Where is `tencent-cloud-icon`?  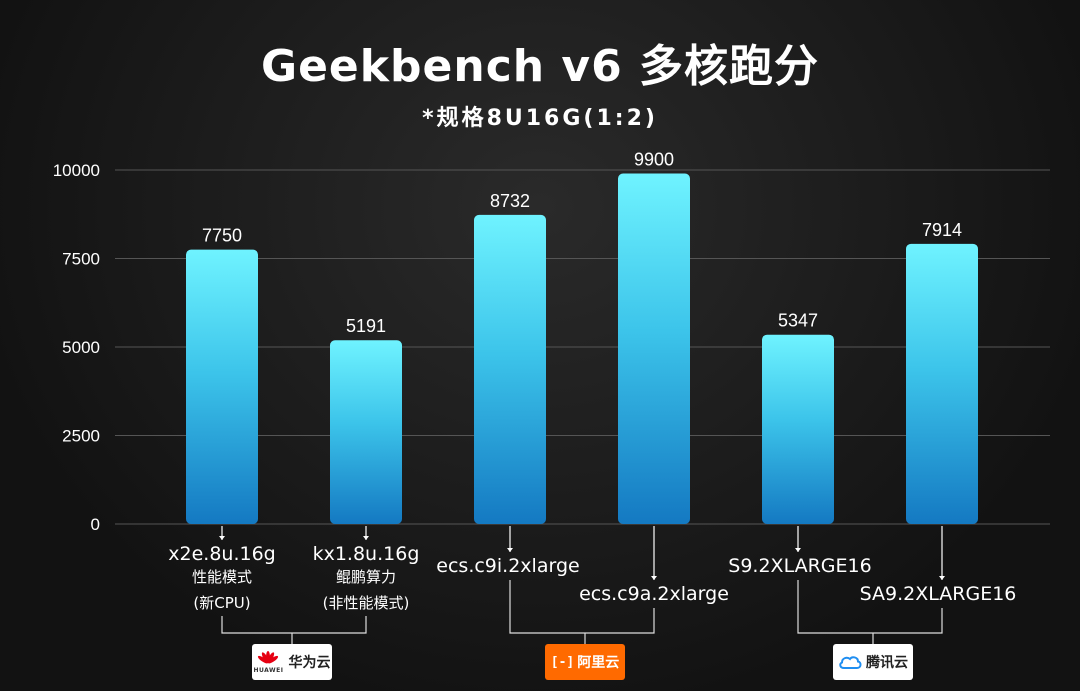
tencent-cloud-icon is located at coordinates (850, 662).